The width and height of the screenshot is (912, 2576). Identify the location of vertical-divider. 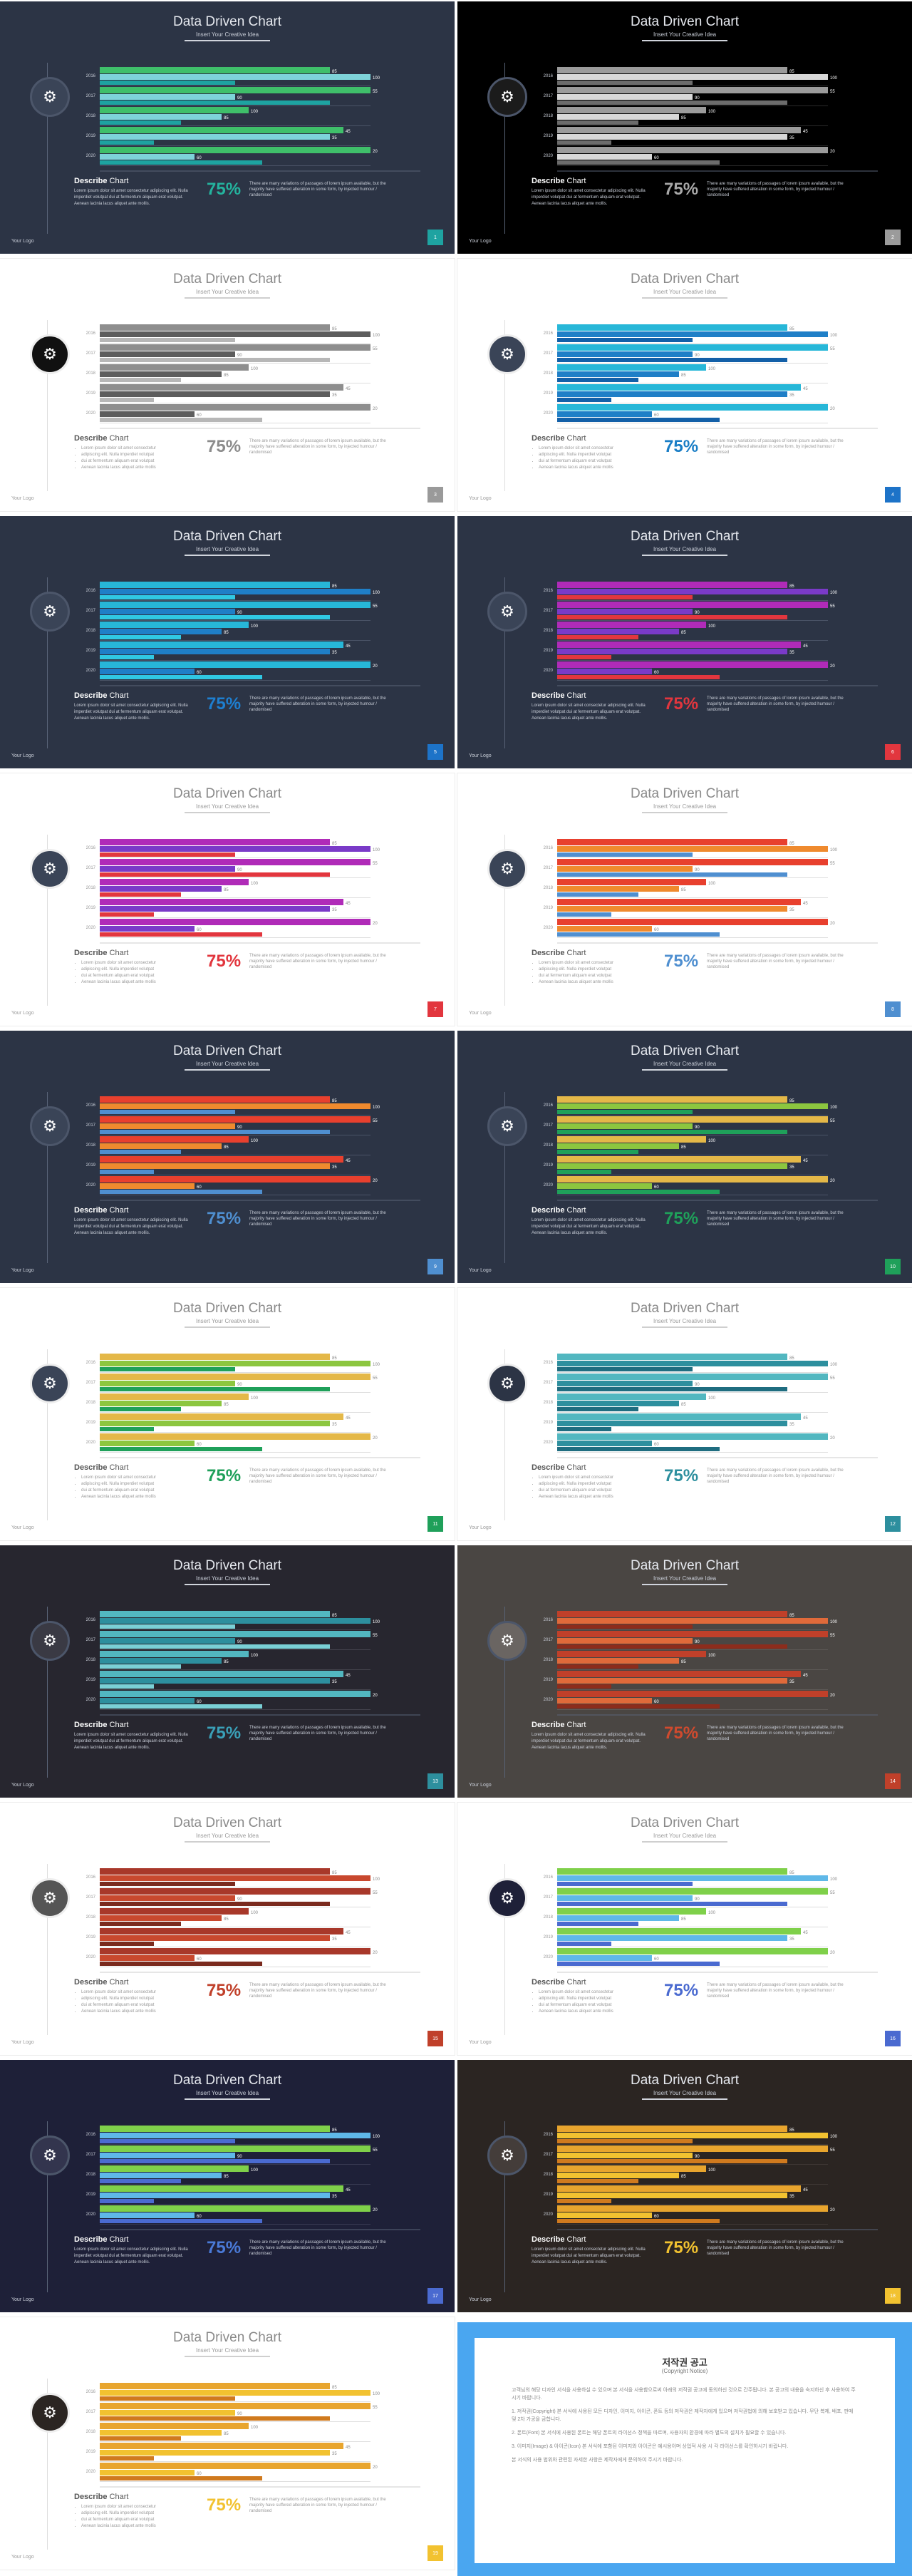
(504, 1177).